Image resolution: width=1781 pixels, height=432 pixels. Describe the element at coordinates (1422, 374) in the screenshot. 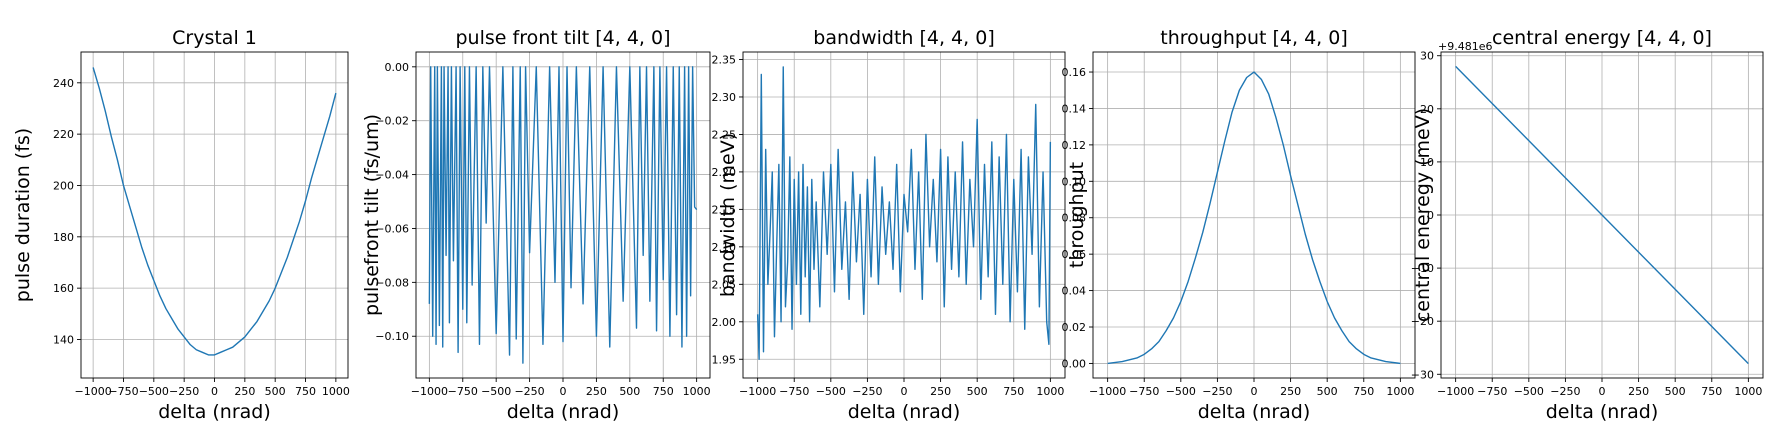

I see `y-tick-label: −30` at that location.